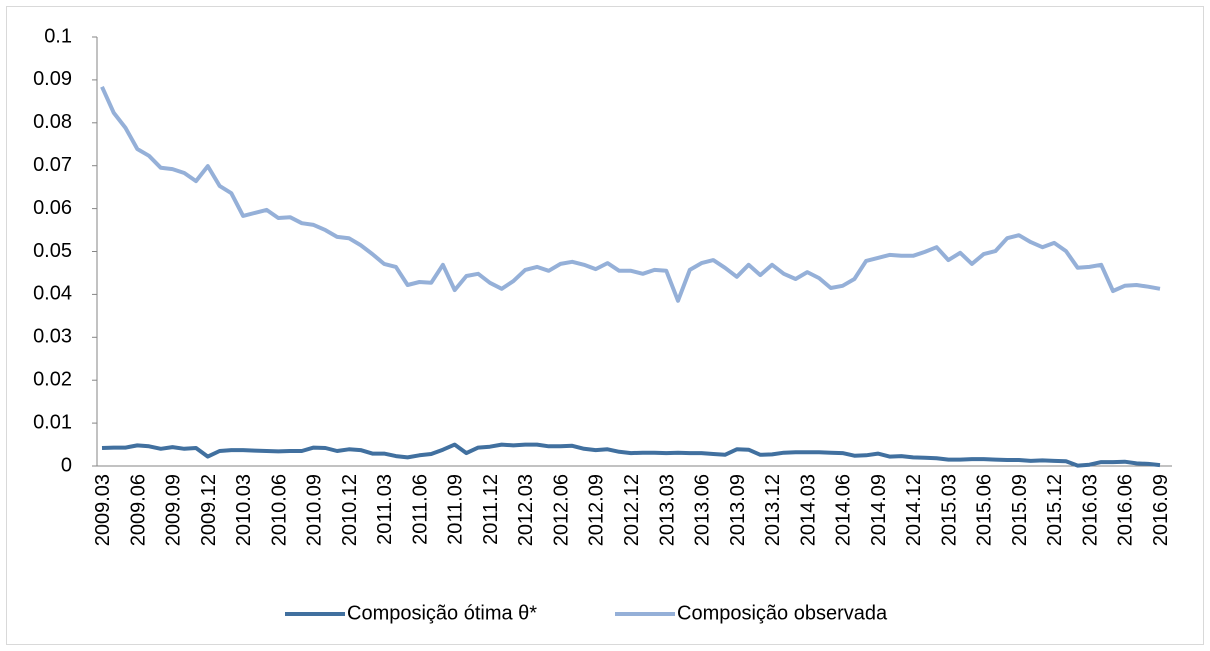 This screenshot has width=1210, height=651. I want to click on x-tick-label: 2009.06, so click(138, 510).